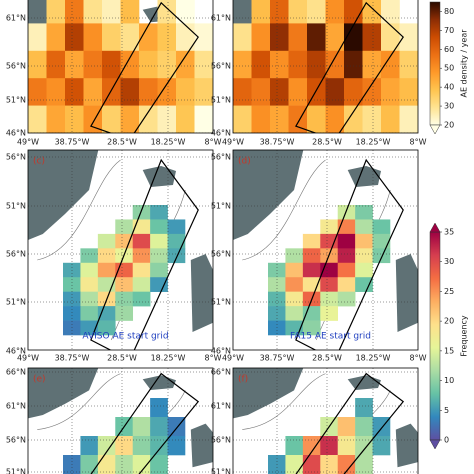  I want to click on lon-label: 18.25°W, so click(168, 358).